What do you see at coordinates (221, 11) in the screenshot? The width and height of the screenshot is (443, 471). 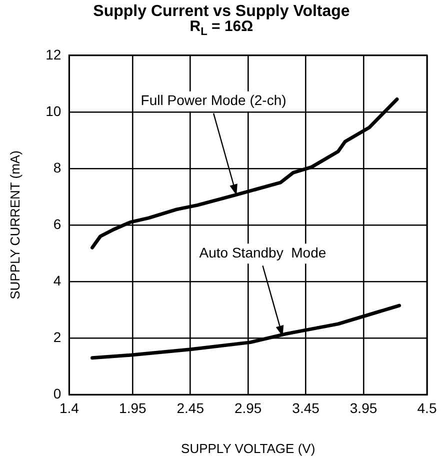 I see `chart-title: Supply Current vs Supply Voltage` at bounding box center [221, 11].